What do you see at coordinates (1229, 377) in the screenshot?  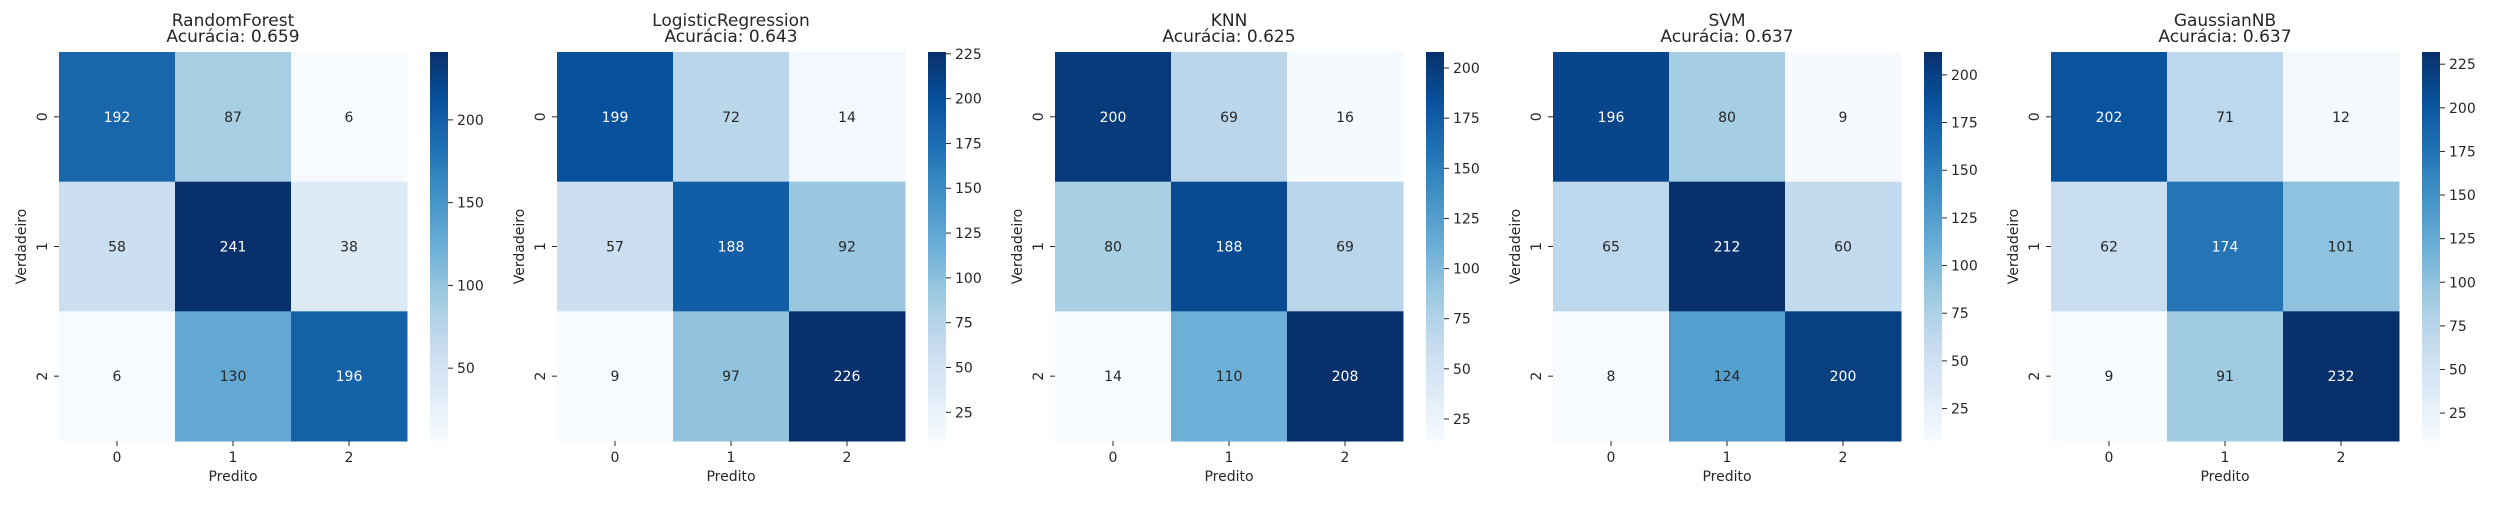 I see `cell-value-label: 110` at bounding box center [1229, 377].